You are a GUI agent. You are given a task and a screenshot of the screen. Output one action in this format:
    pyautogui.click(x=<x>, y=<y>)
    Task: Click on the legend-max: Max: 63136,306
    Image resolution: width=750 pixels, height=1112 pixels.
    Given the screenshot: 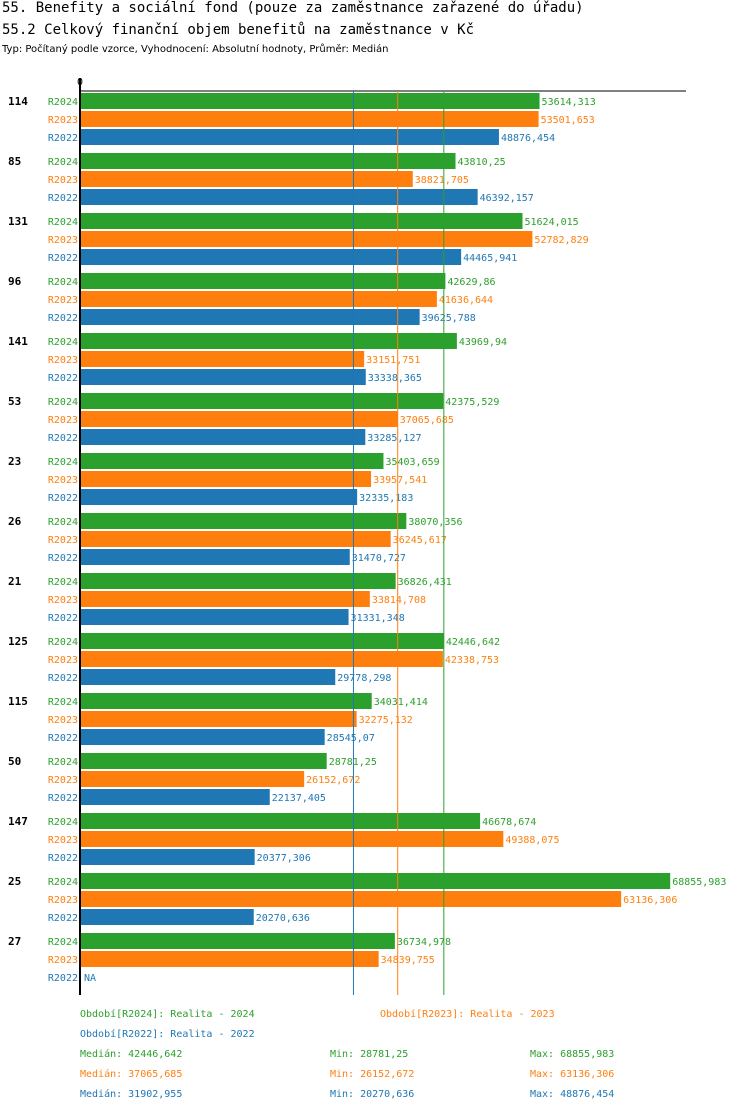 What is the action you would take?
    pyautogui.click(x=572, y=1074)
    